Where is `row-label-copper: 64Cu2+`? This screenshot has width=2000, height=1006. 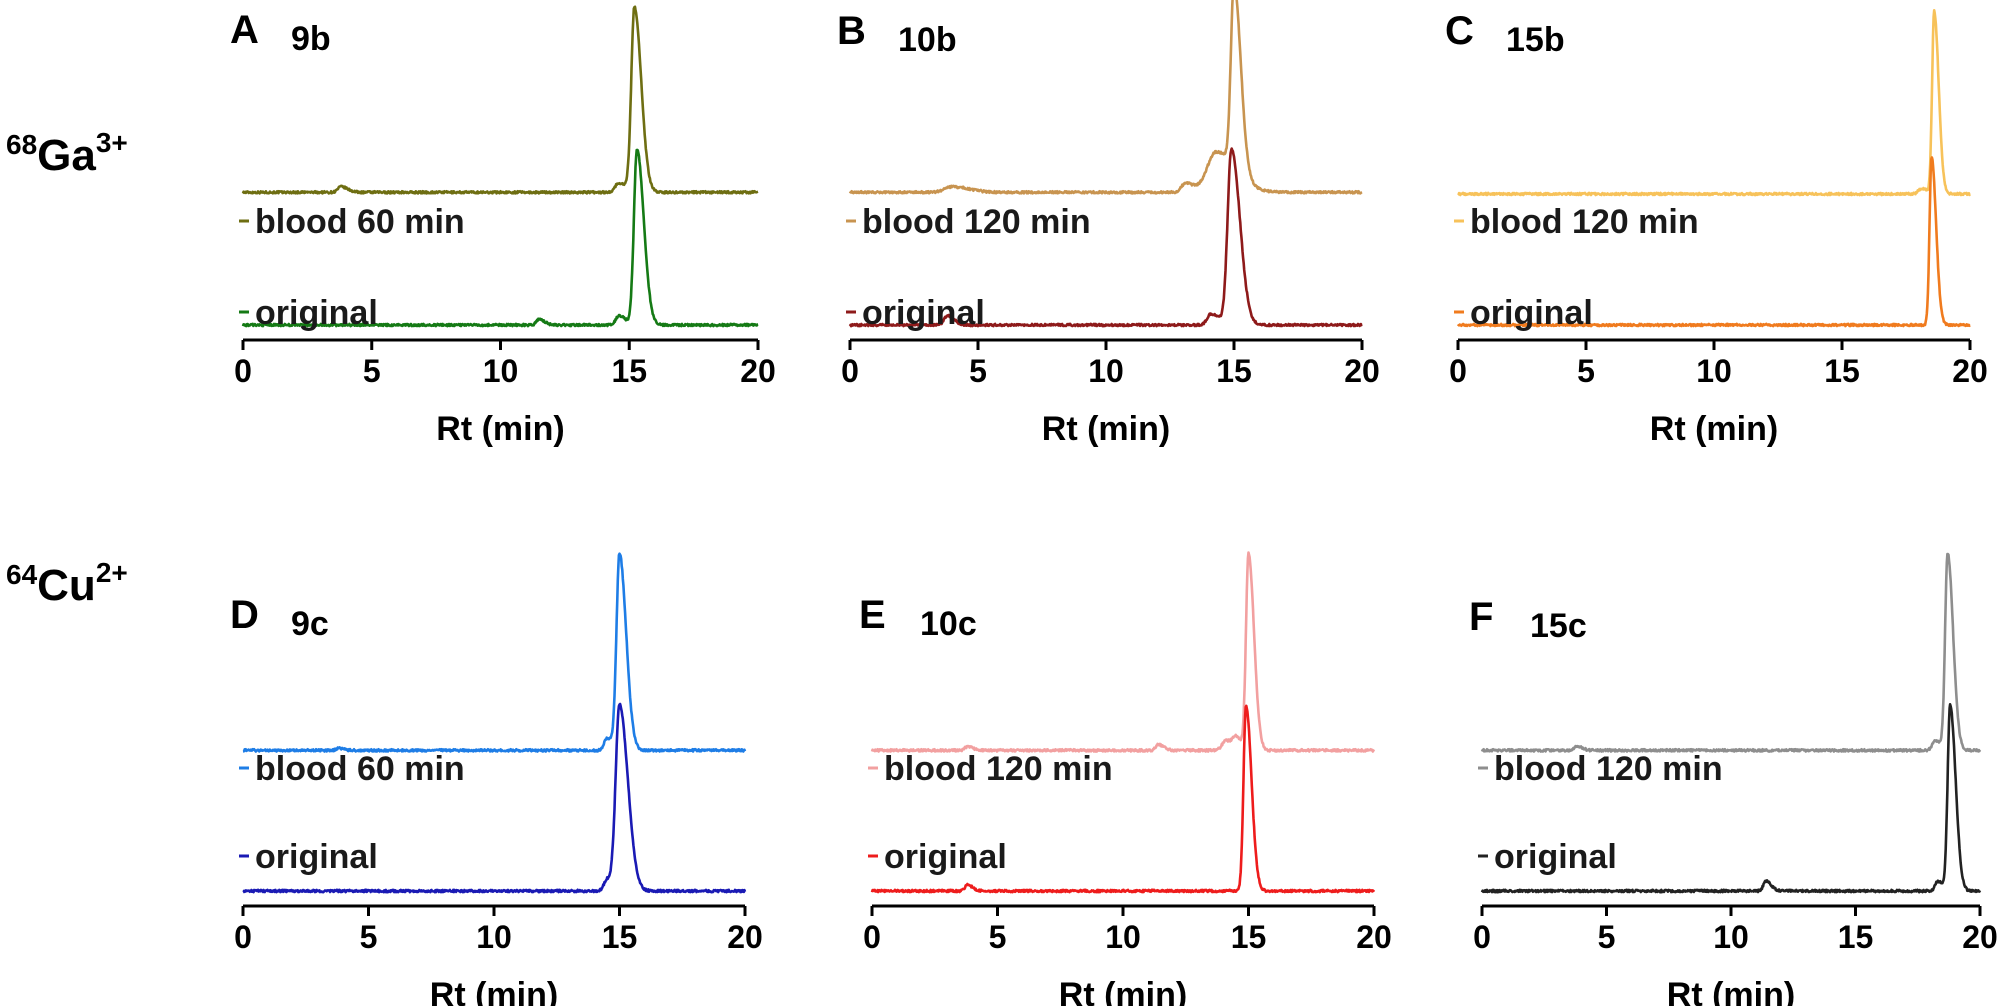 row-label-copper: 64Cu2+ is located at coordinates (67, 583).